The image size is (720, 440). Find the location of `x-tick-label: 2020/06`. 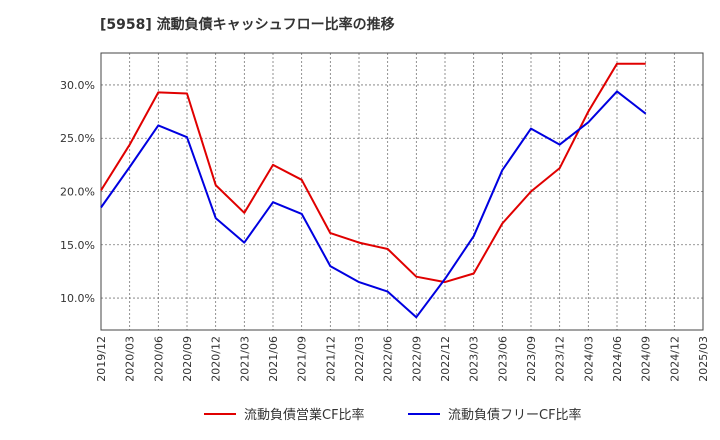

x-tick-label: 2020/06 is located at coordinates (158, 359).